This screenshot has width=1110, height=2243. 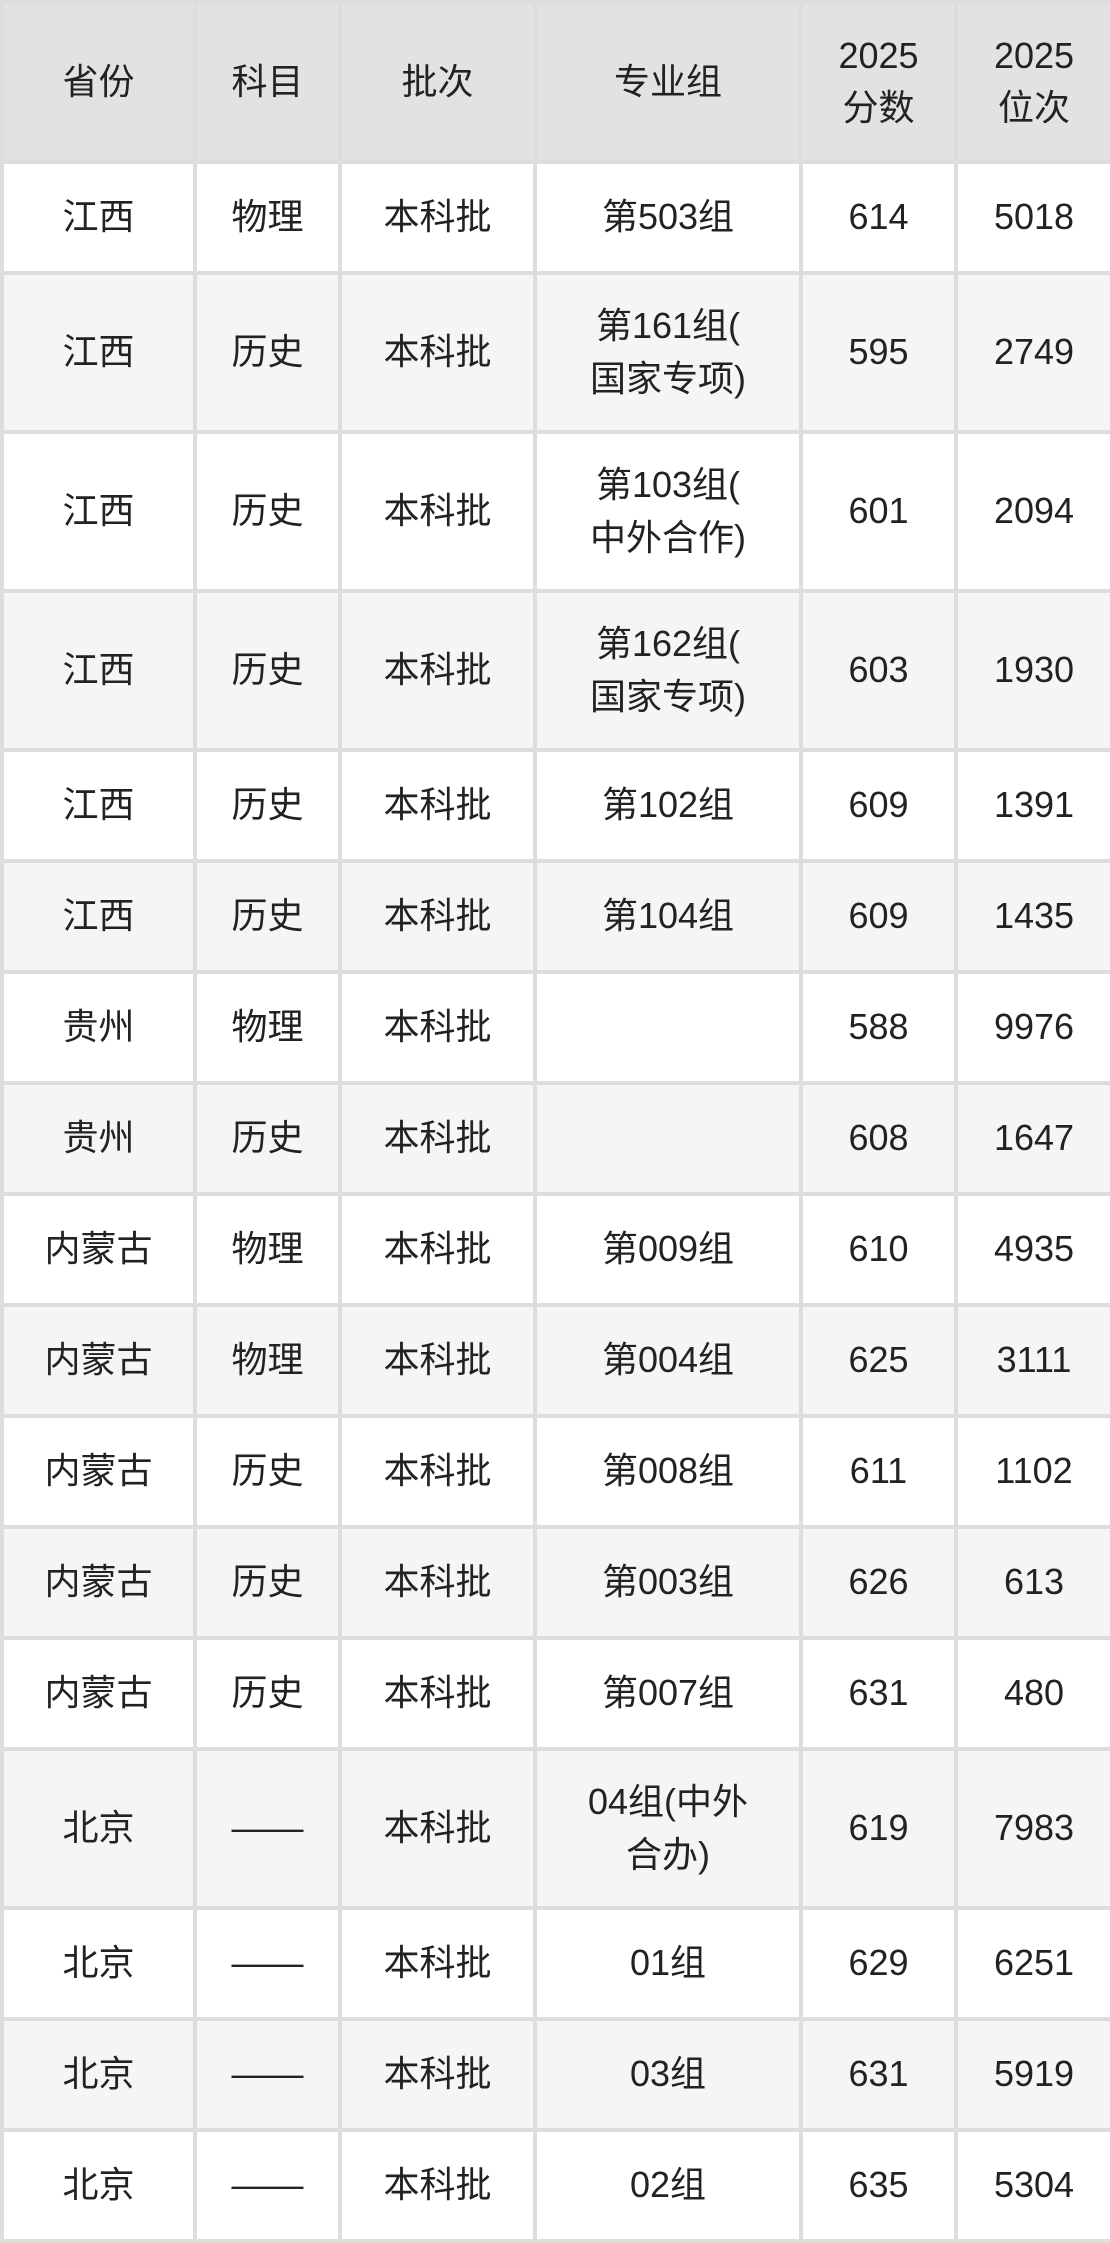 I want to click on table-row: 江西 历史 本科批 第103组( 中外合作) 601 2094, so click(x=555, y=511).